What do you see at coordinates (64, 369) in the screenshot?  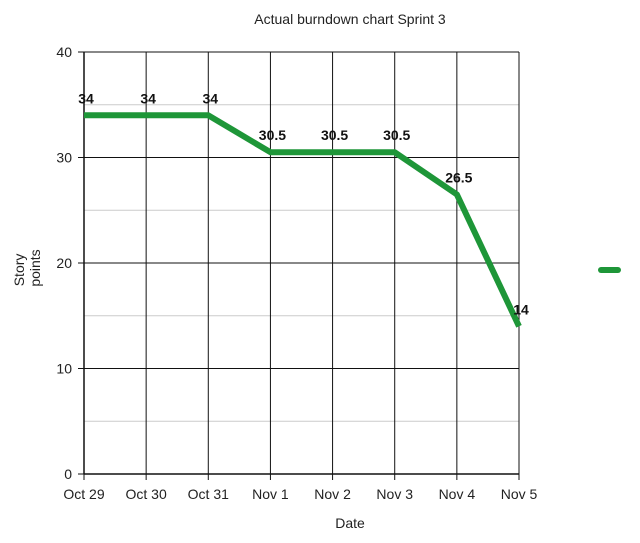 I see `y-tick-label: 10` at bounding box center [64, 369].